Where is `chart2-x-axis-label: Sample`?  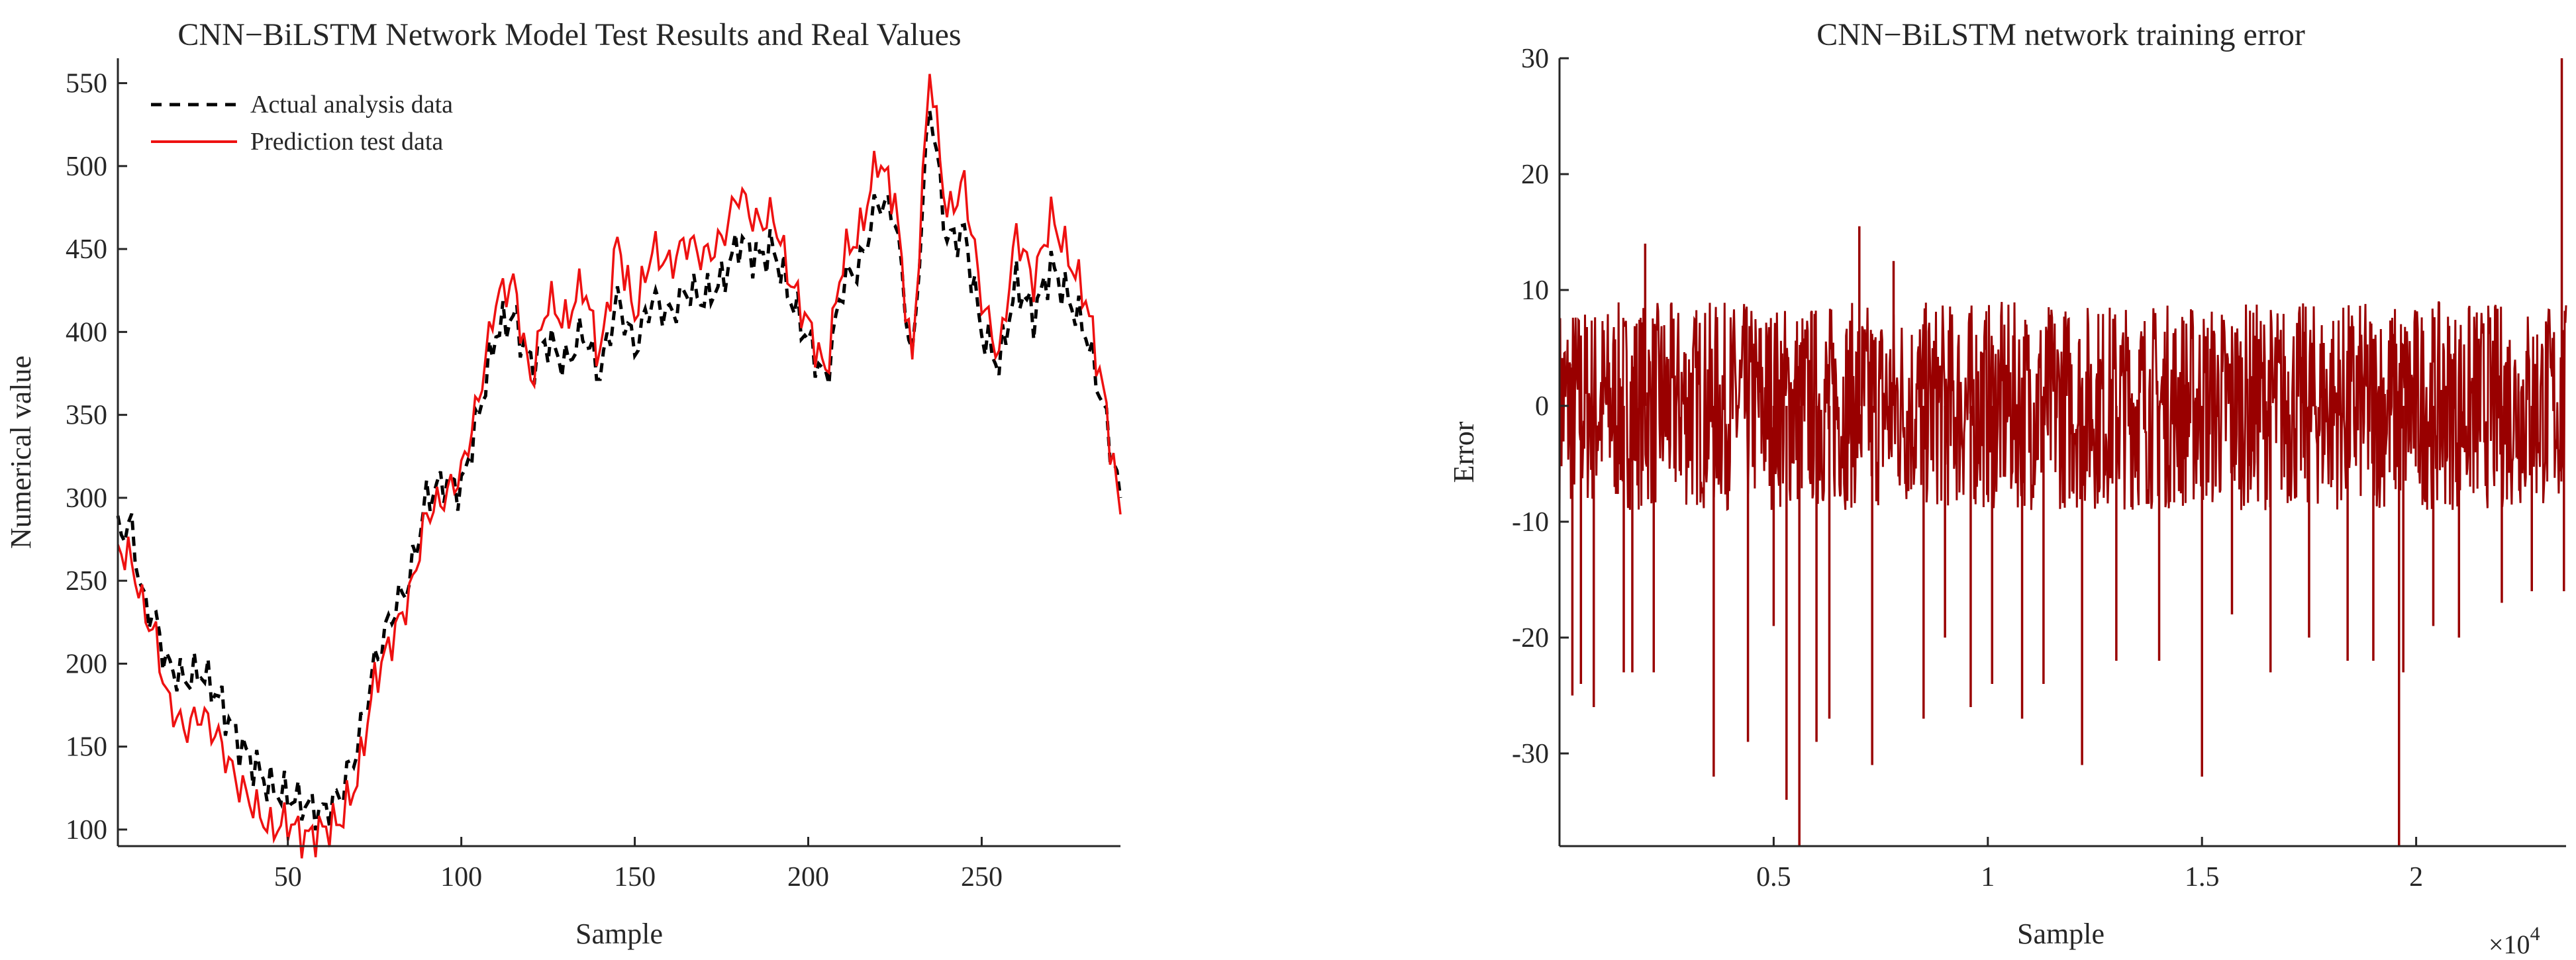 chart2-x-axis-label: Sample is located at coordinates (2061, 934).